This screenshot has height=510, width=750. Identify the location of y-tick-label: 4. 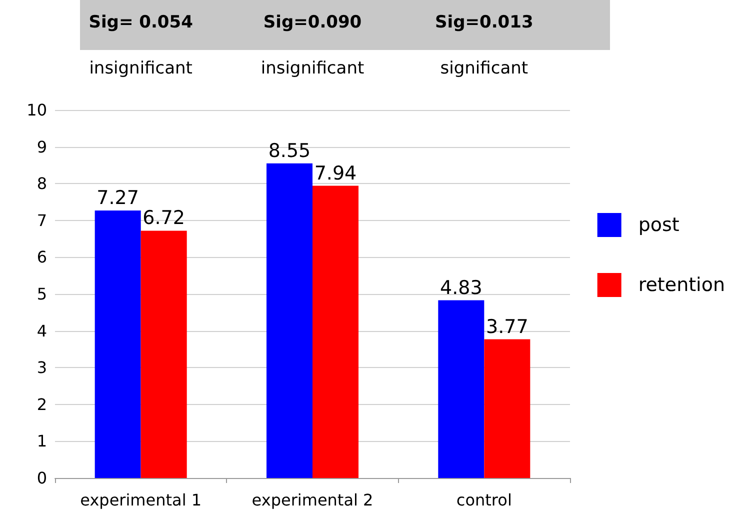
(41, 330).